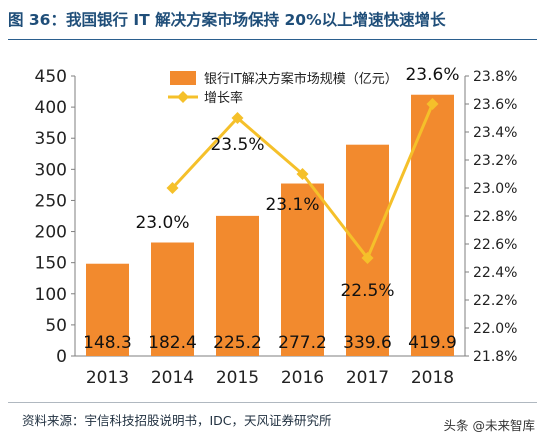 The height and width of the screenshot is (446, 545). I want to click on x-tick-label: 2016, so click(302, 378).